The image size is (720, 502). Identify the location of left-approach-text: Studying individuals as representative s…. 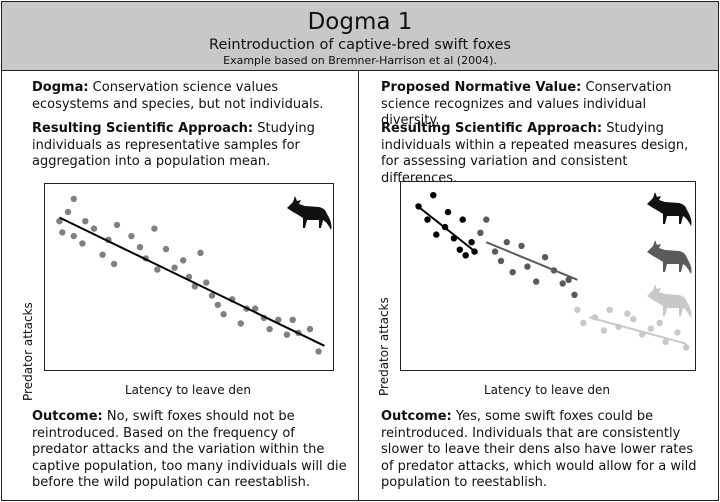
(173, 145).